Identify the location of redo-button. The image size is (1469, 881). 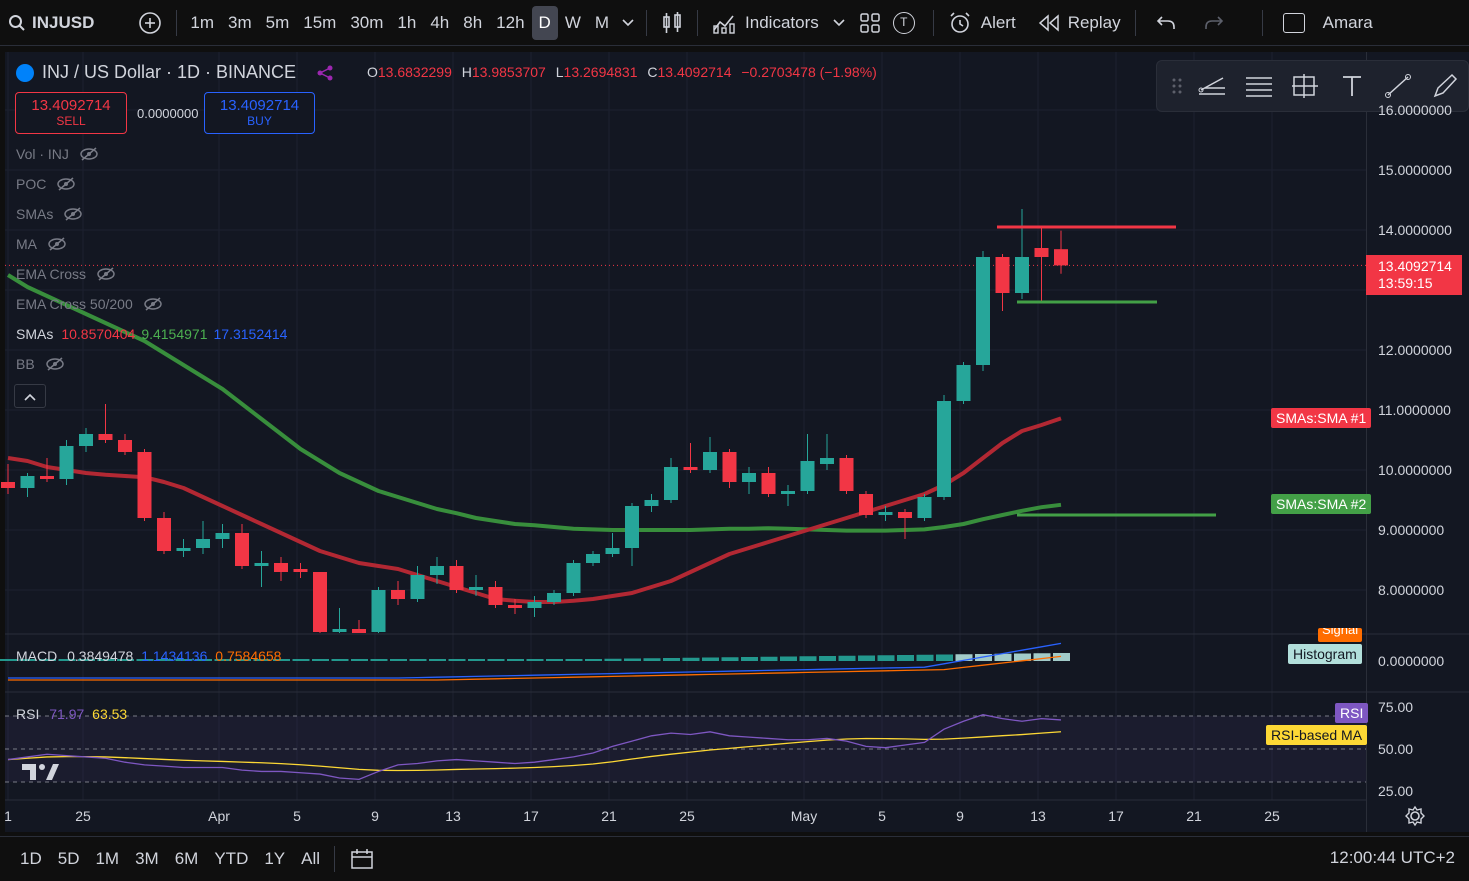
(1214, 23).